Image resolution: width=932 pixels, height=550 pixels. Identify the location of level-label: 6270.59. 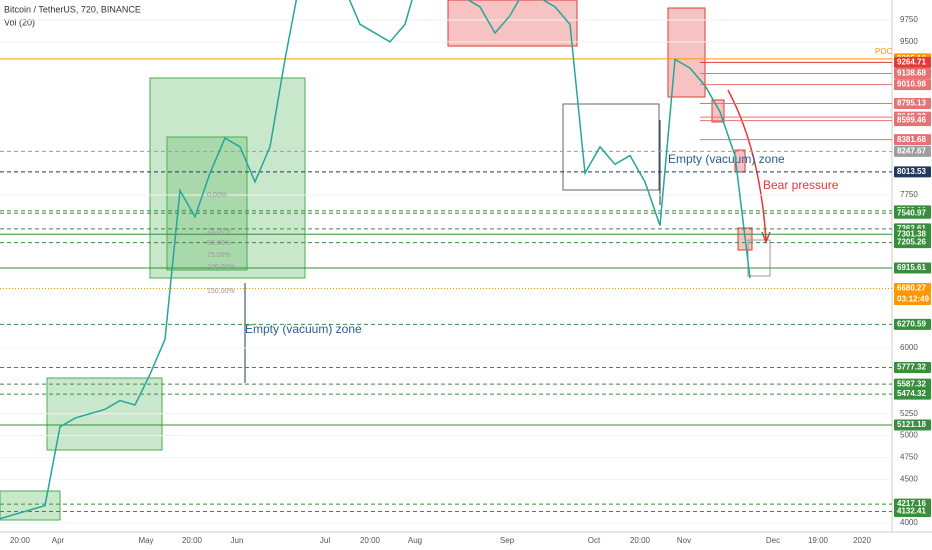
(911, 324).